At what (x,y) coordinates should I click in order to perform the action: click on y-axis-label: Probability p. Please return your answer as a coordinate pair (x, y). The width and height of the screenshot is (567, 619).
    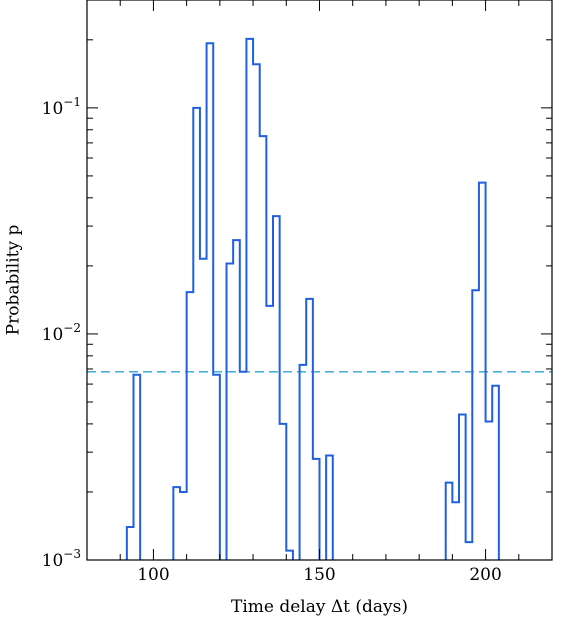
    Looking at the image, I should click on (14, 280).